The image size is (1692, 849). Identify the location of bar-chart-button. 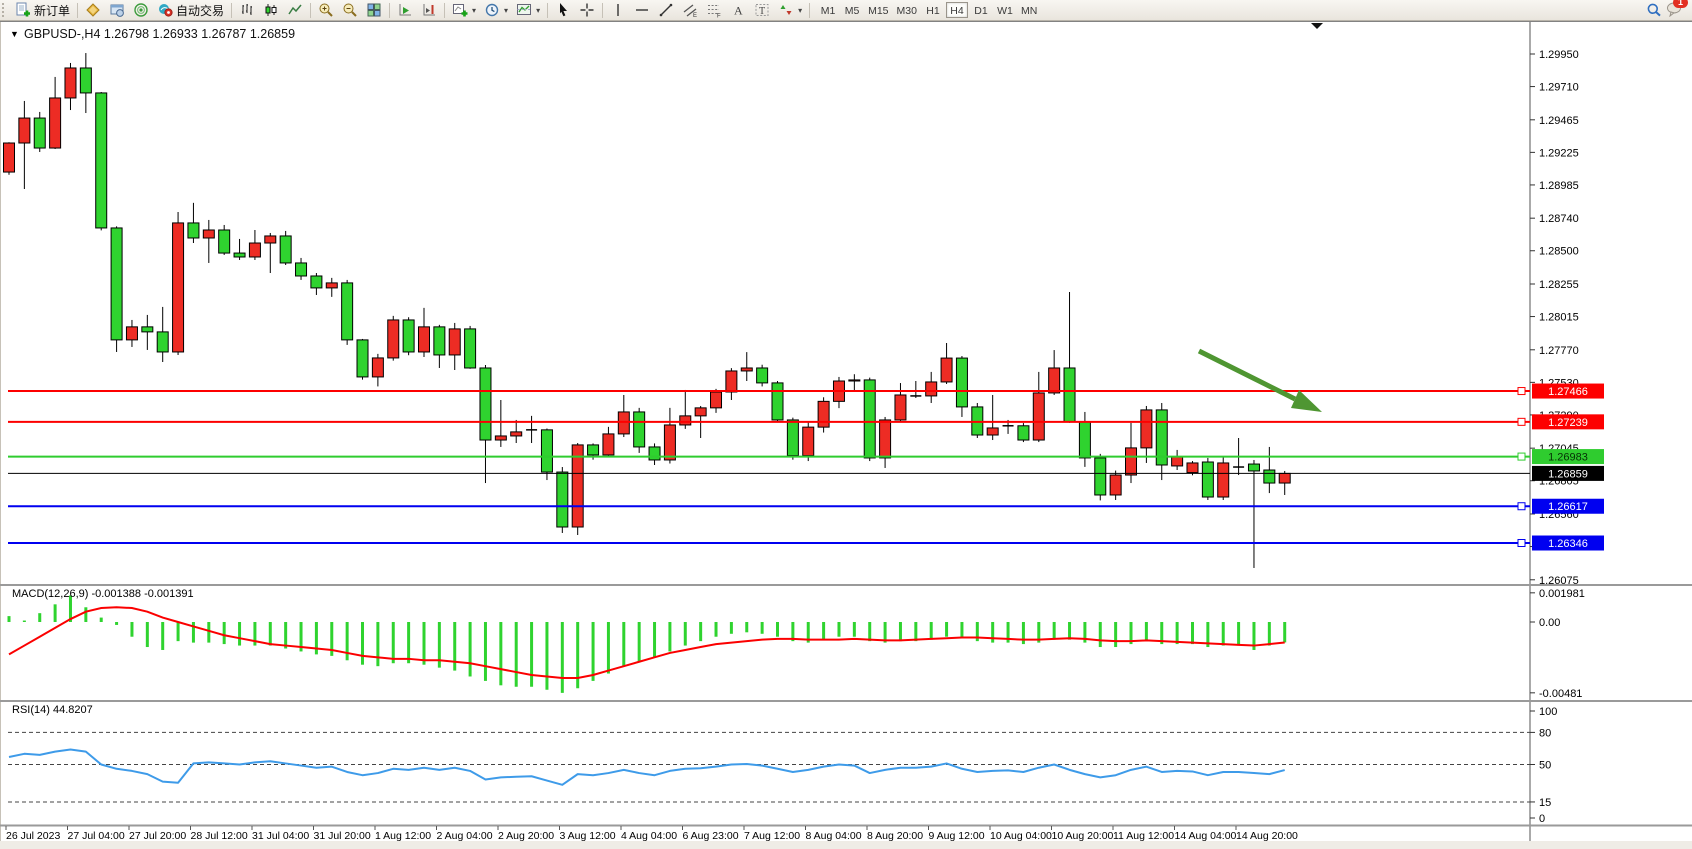
(247, 10).